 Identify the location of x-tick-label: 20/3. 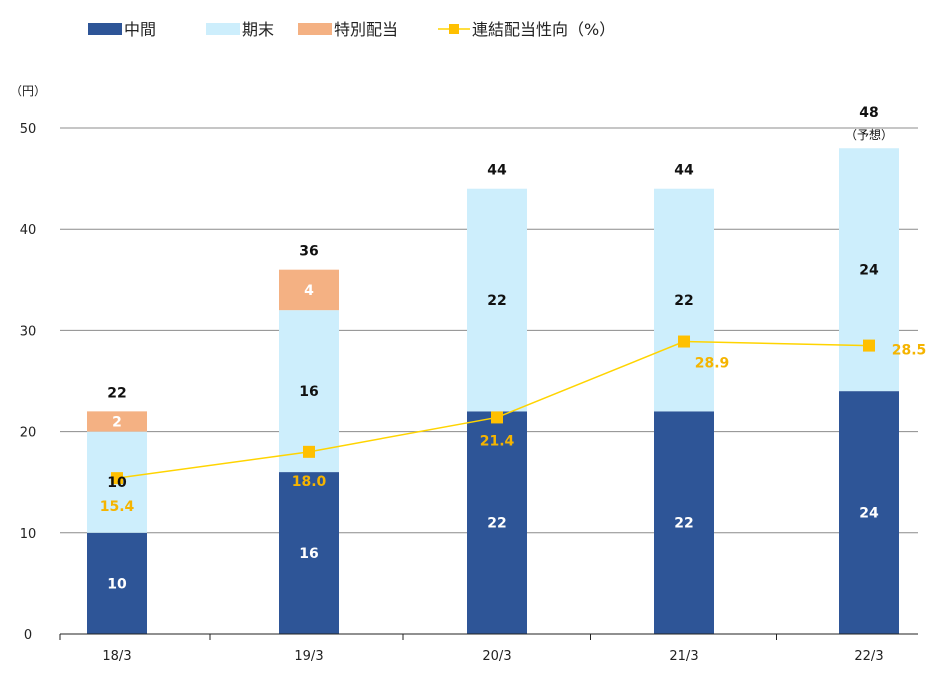
(496, 656).